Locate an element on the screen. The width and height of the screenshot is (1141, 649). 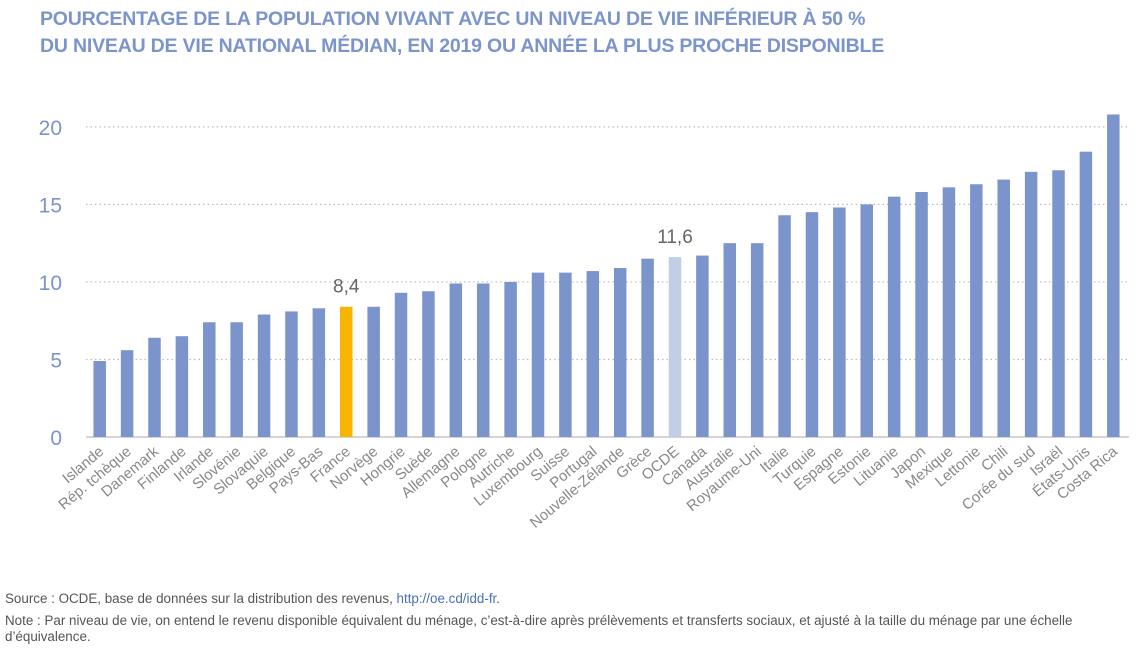
y-tick-label: 5 is located at coordinates (56, 360).